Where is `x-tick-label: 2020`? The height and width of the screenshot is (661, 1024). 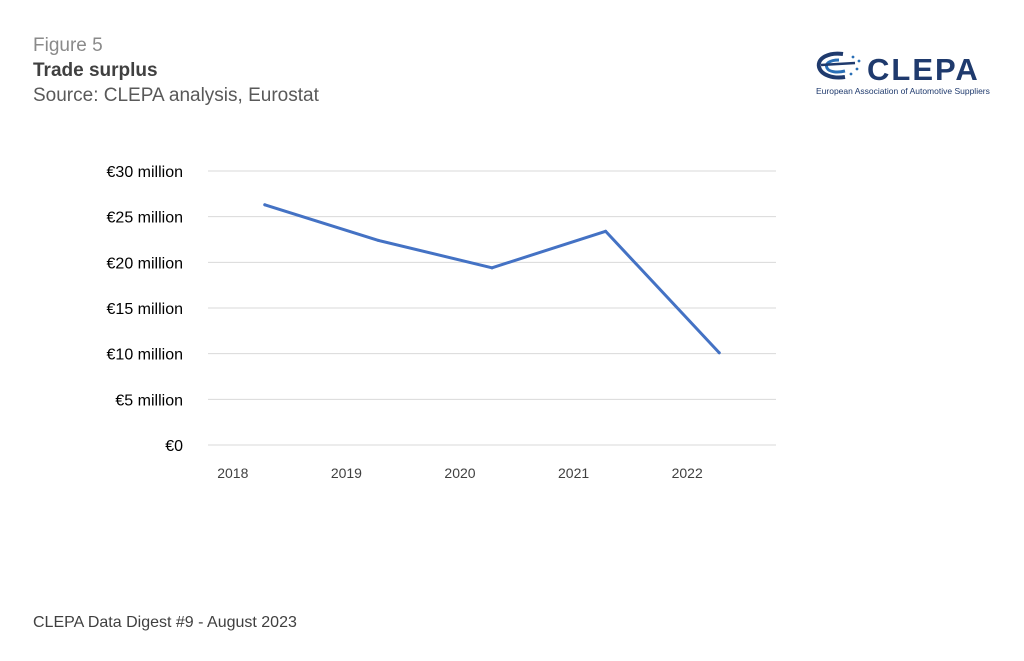 x-tick-label: 2020 is located at coordinates (459, 473).